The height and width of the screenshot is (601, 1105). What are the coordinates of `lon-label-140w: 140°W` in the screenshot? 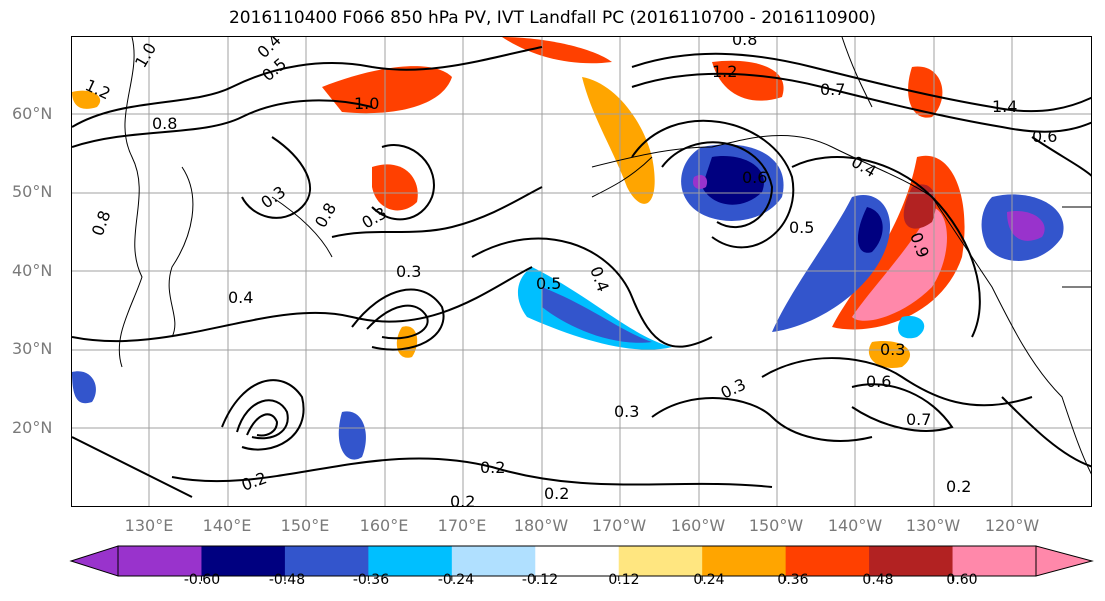 It's located at (855, 525).